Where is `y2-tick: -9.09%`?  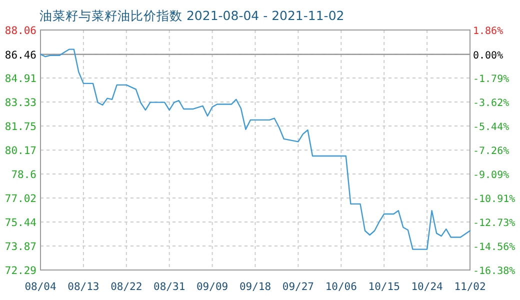
y2-tick: -9.09% is located at coordinates (491, 176).